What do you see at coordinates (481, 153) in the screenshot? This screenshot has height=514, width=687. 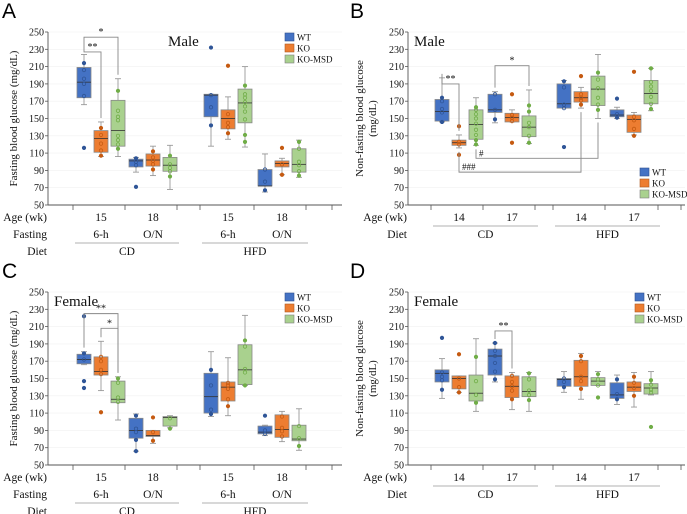 I see `hash-label: #` at bounding box center [481, 153].